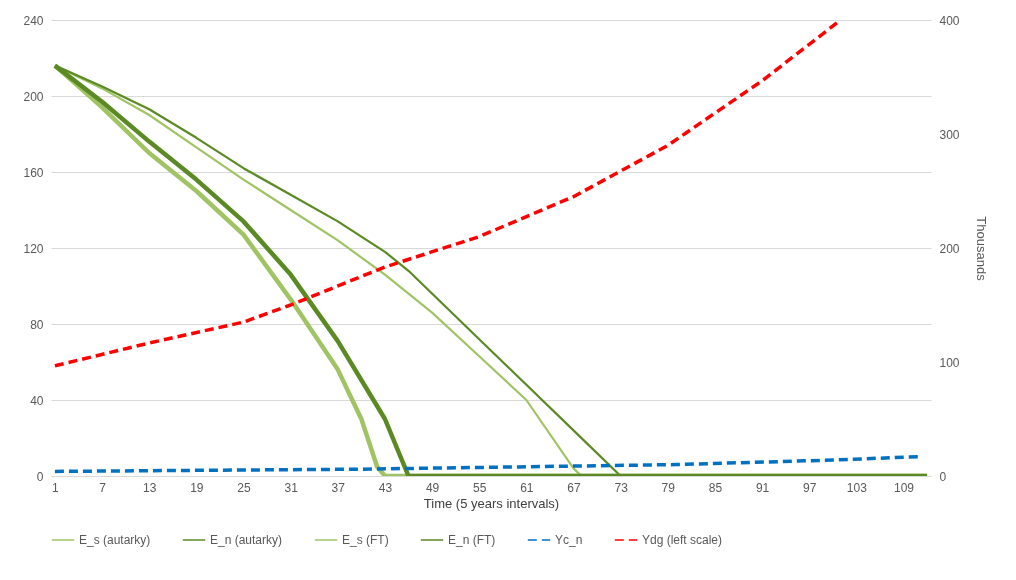 The image size is (1016, 580). I want to click on y-tick-label: 80, so click(37, 324).